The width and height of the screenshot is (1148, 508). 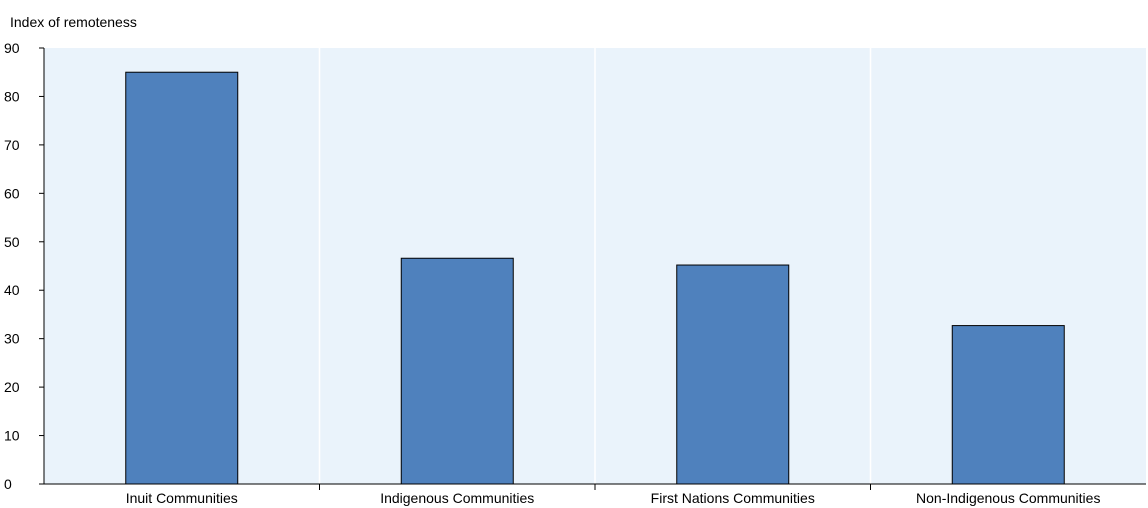 I want to click on x-tick-label: First Nations Communities, so click(x=733, y=498).